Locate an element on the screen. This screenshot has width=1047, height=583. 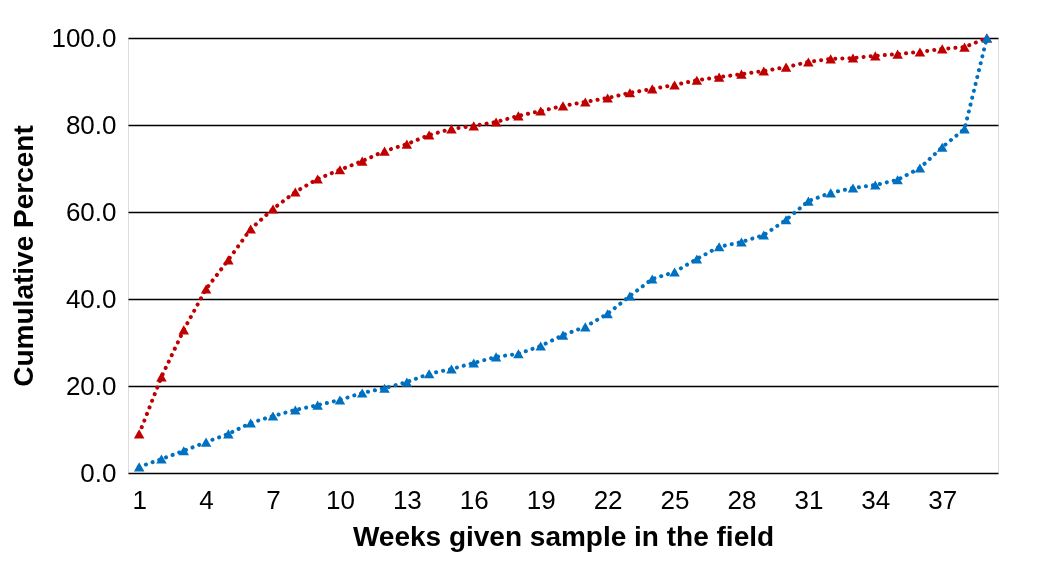
x-tick-label: 31 is located at coordinates (809, 499).